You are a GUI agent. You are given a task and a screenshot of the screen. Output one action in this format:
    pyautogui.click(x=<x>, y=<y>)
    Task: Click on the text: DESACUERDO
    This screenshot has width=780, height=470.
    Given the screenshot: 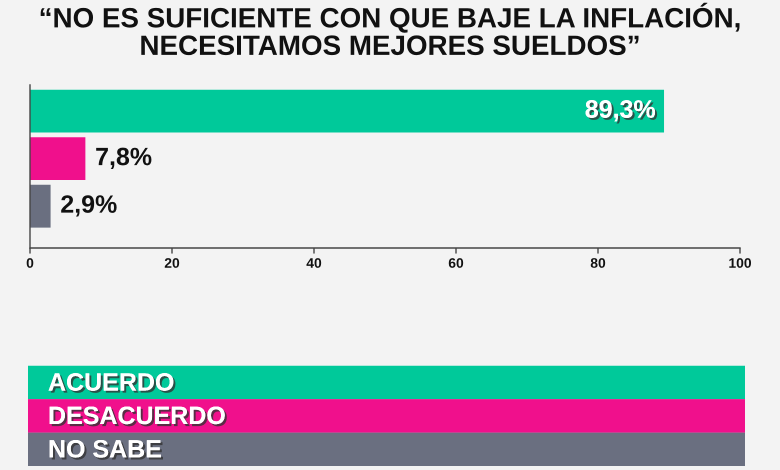 What is the action you would take?
    pyautogui.click(x=138, y=416)
    